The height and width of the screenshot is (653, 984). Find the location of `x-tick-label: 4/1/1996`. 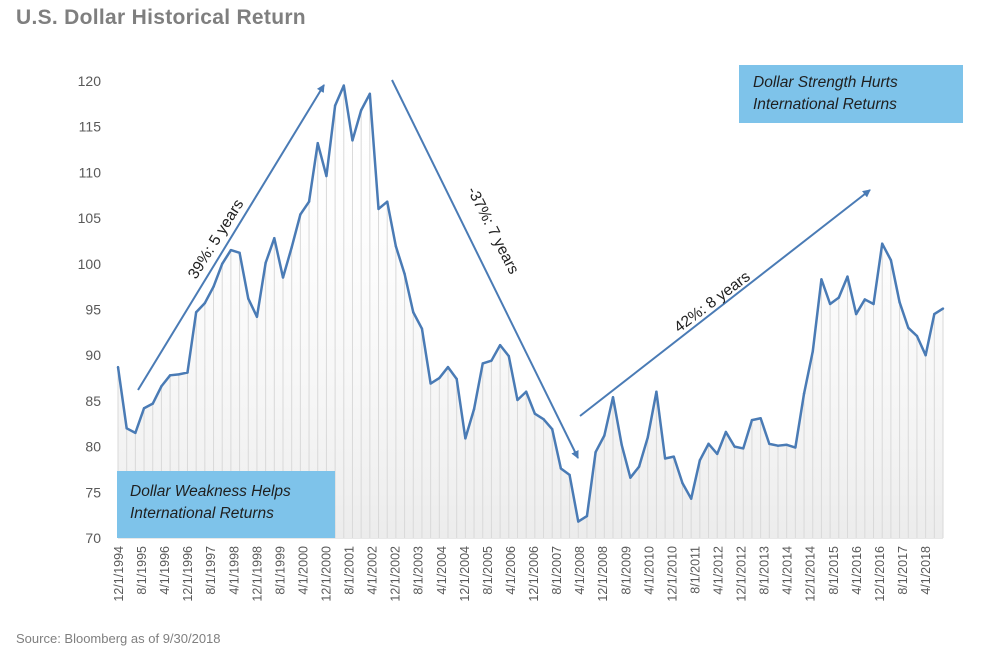

x-tick-label: 4/1/1996 is located at coordinates (165, 570).